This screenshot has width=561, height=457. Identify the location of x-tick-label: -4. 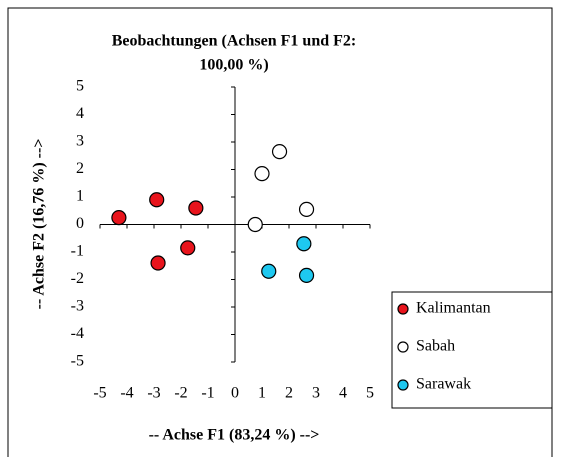
(126, 393).